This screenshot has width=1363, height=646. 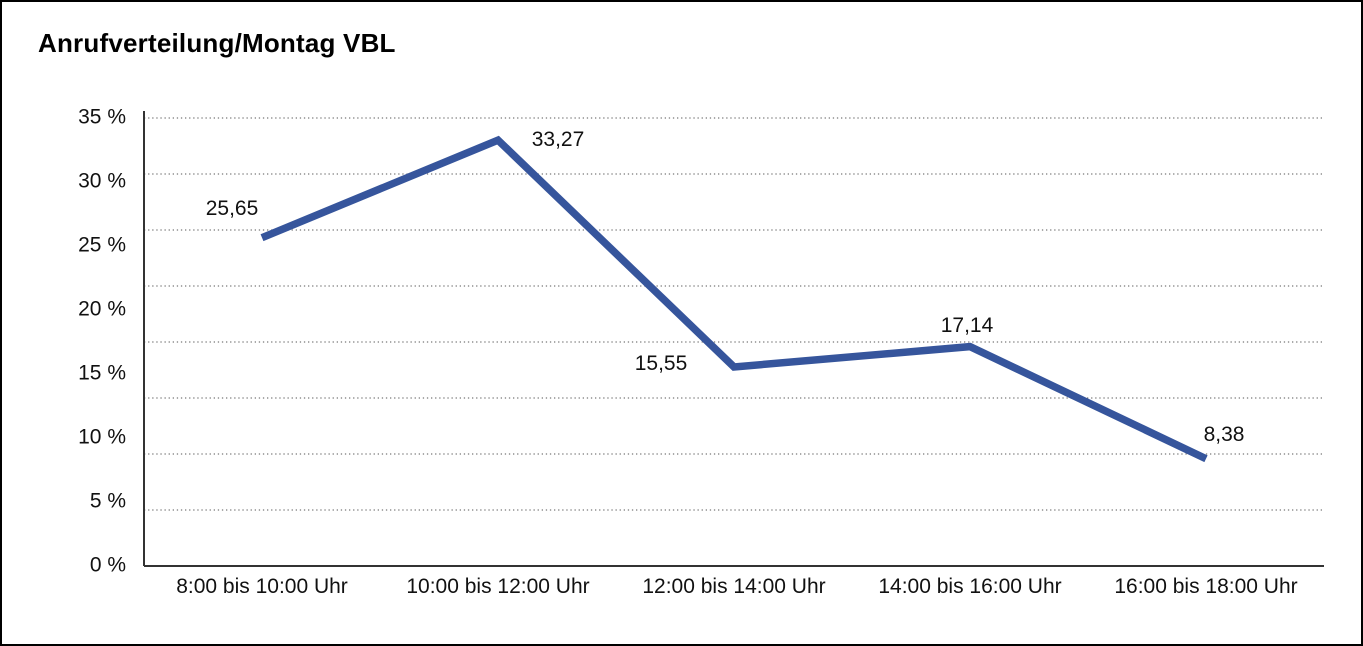 I want to click on data-point-label: 33,27, so click(x=558, y=140).